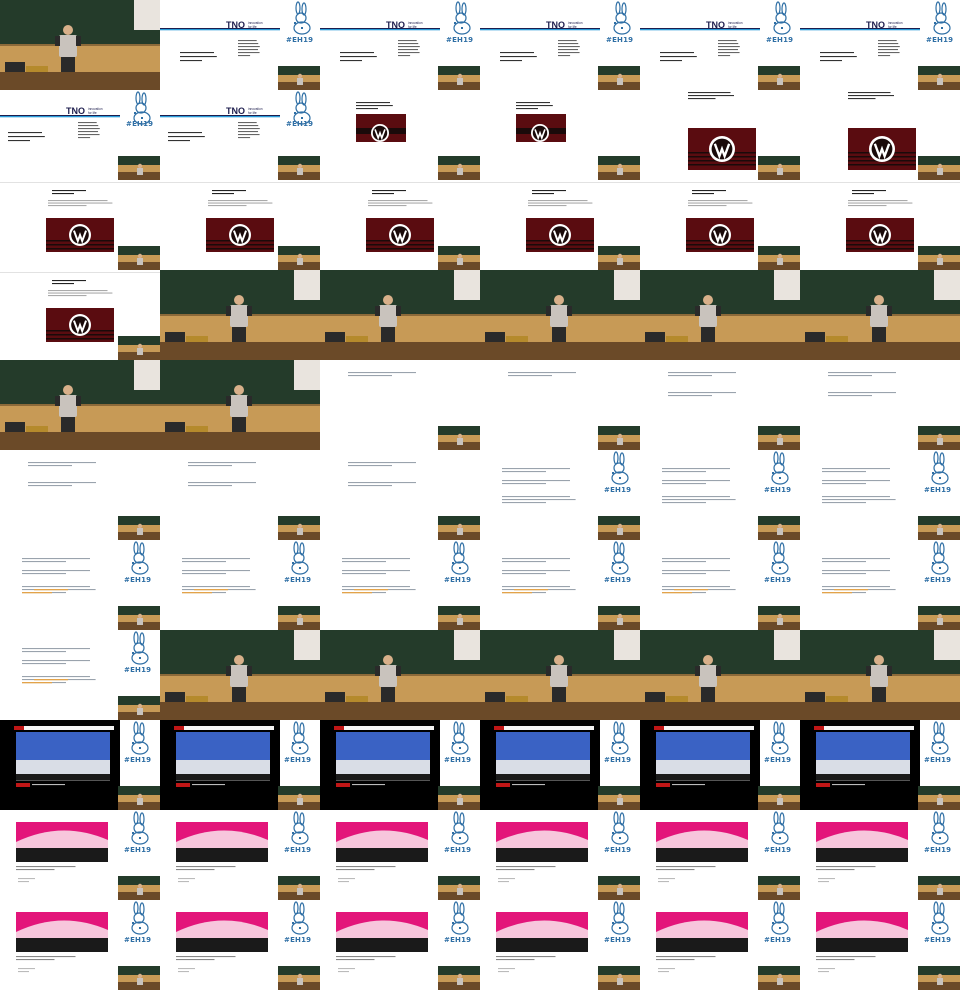 The width and height of the screenshot is (960, 990). I want to click on thumbnail-tno: TNO innovation for life #EH19, so click(400, 45).